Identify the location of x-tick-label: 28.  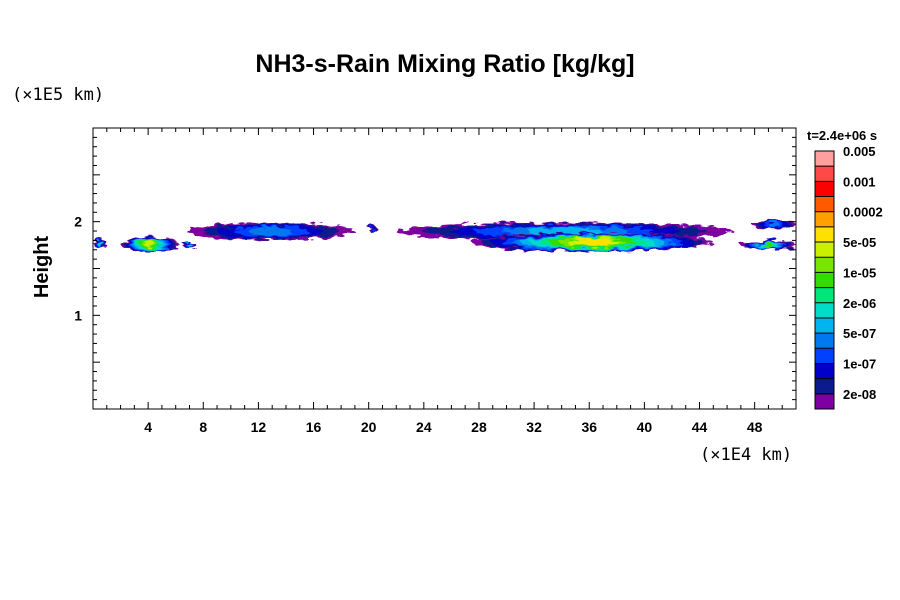
(479, 427).